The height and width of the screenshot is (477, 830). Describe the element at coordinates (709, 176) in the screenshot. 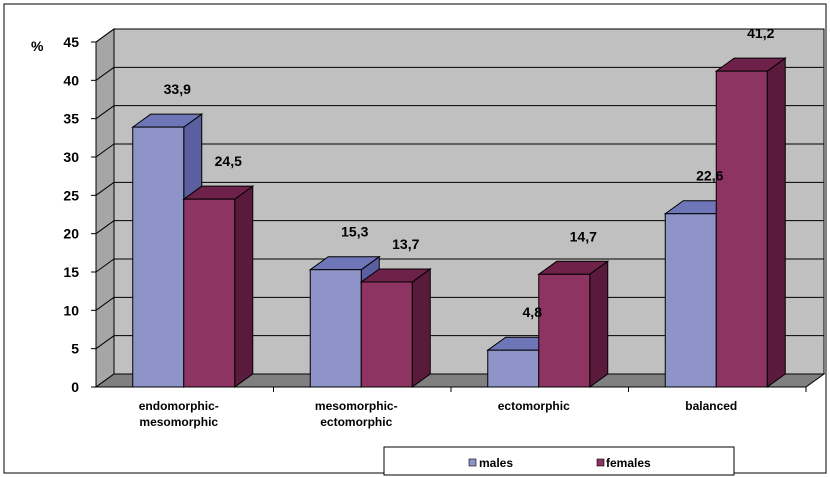

I see `data-label-males-3: 22,6` at that location.